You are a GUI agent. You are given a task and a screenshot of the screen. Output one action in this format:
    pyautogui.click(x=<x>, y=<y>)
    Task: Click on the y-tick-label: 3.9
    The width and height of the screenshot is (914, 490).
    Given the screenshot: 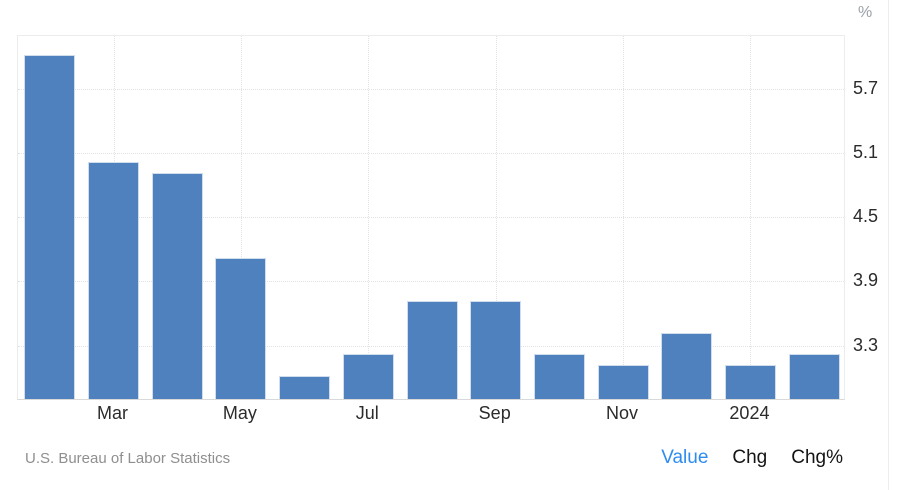 What is the action you would take?
    pyautogui.click(x=866, y=280)
    